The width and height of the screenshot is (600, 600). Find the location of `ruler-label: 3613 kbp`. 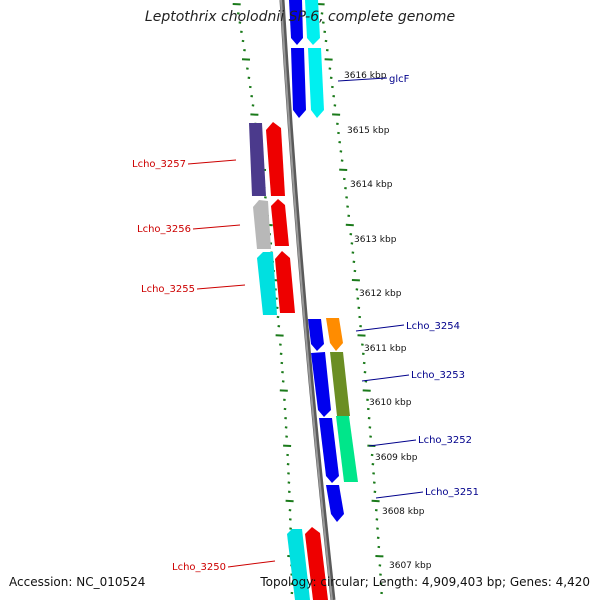

ruler-label: 3613 kbp is located at coordinates (375, 240).